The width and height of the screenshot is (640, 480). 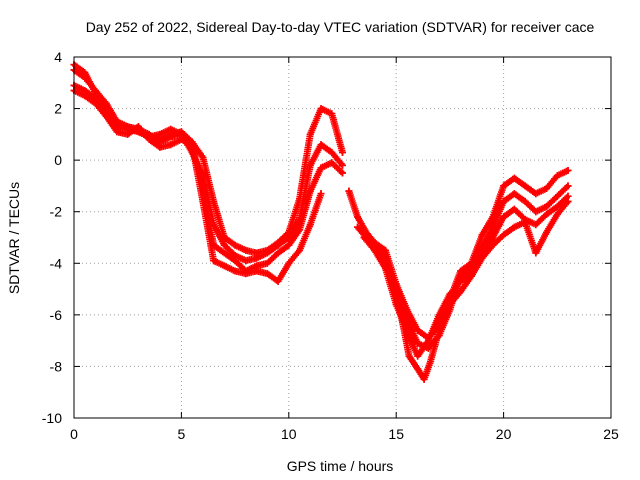 I want to click on x-tick-label: 0, so click(x=74, y=434).